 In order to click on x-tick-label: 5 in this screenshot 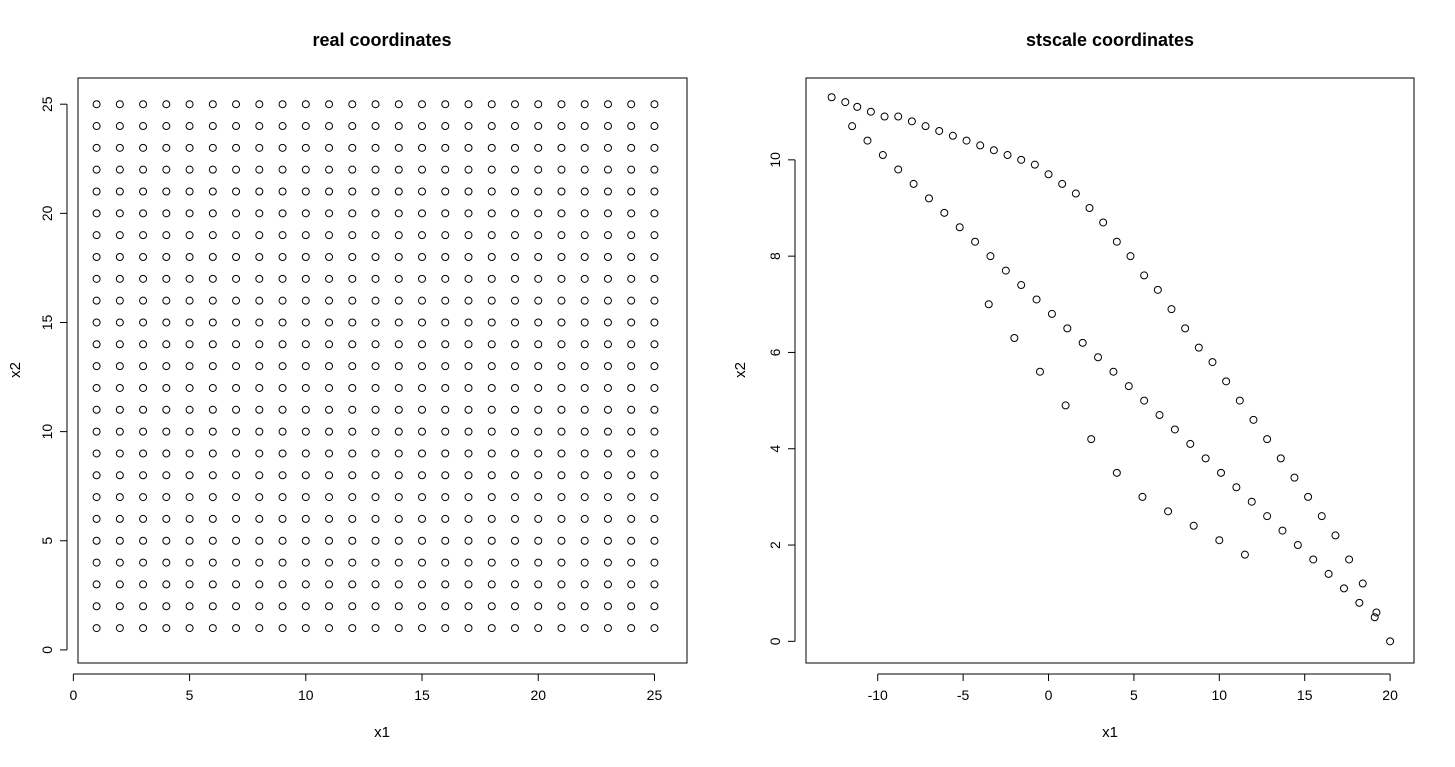, I will do `click(1134, 695)`.